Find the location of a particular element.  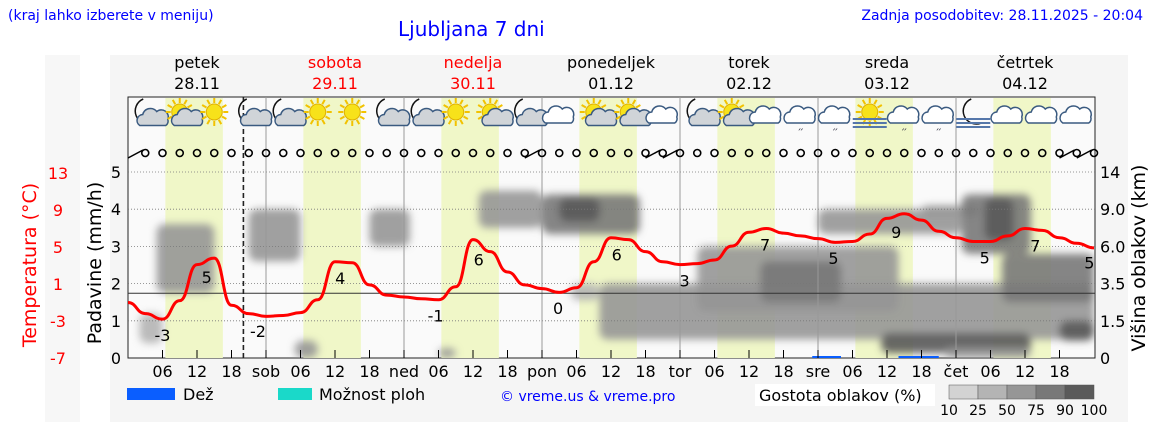

cloud-icon is located at coordinates (1075, 114).